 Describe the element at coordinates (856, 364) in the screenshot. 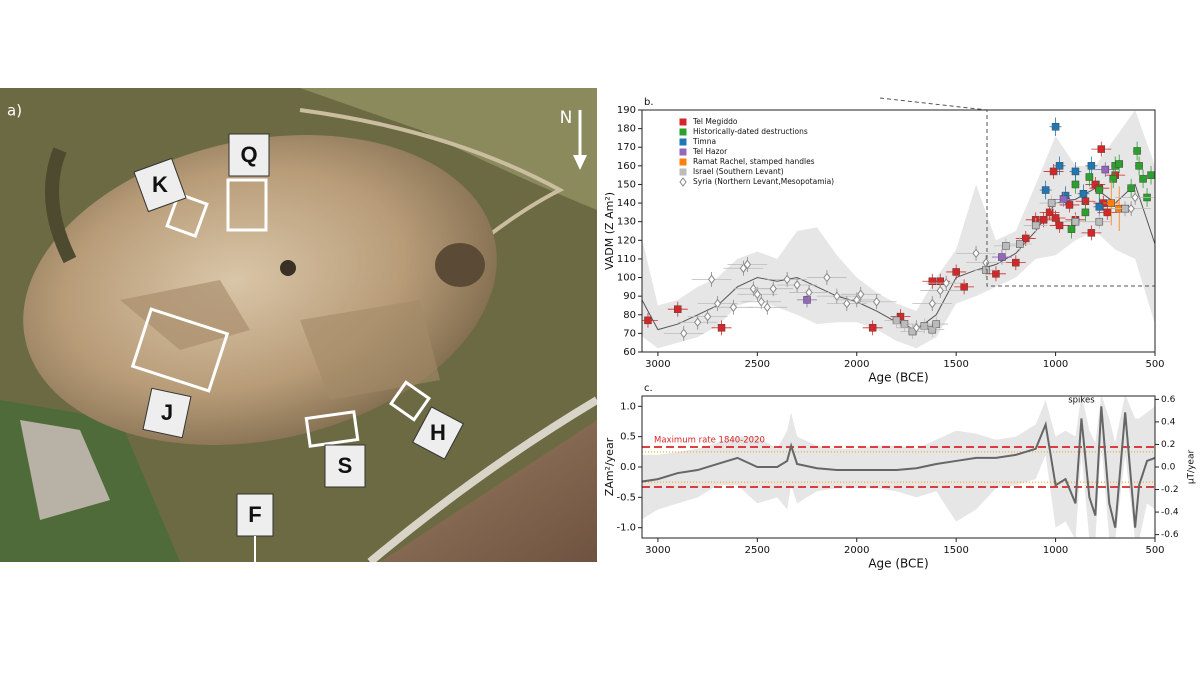

I see `x-tick-label: 2000` at that location.